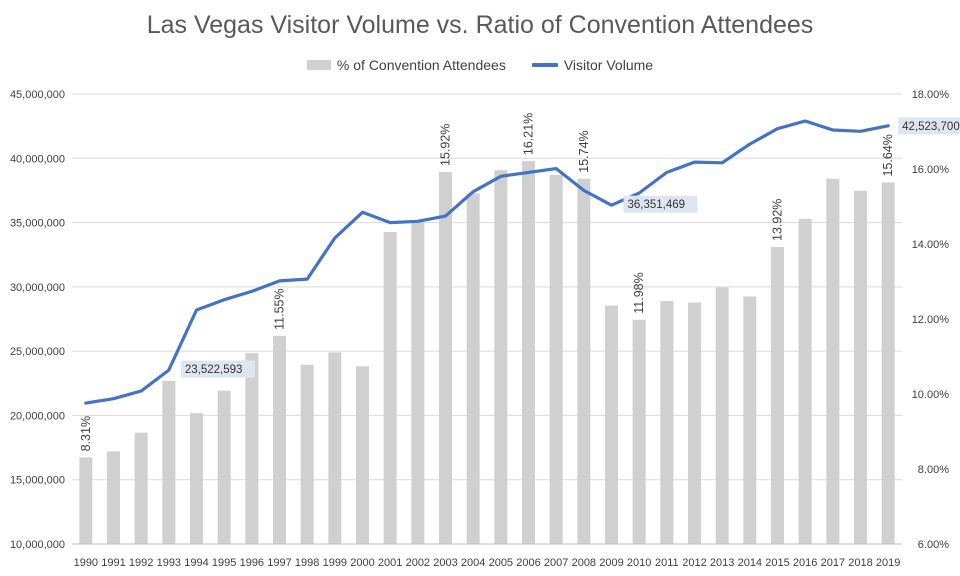 This screenshot has width=960, height=576. I want to click on y-right-tick-label: 18.00%, so click(931, 95).